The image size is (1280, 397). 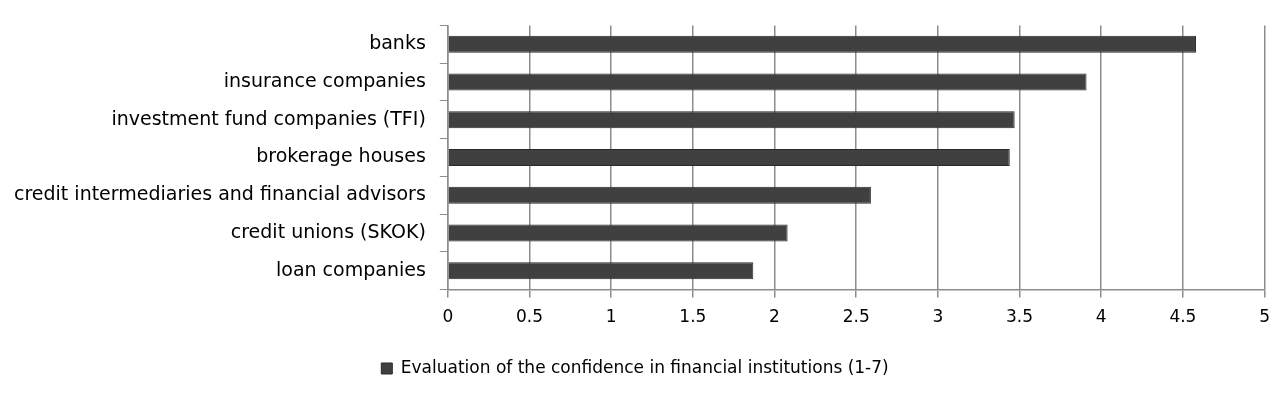 I want to click on y-tick-label: insurance companies, so click(x=324, y=79).